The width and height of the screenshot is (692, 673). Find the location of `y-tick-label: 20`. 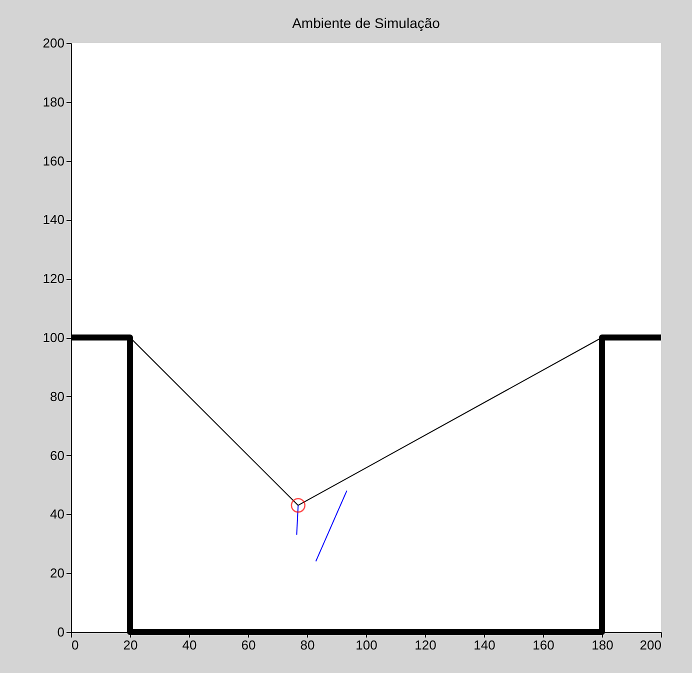

y-tick-label: 20 is located at coordinates (57, 573).